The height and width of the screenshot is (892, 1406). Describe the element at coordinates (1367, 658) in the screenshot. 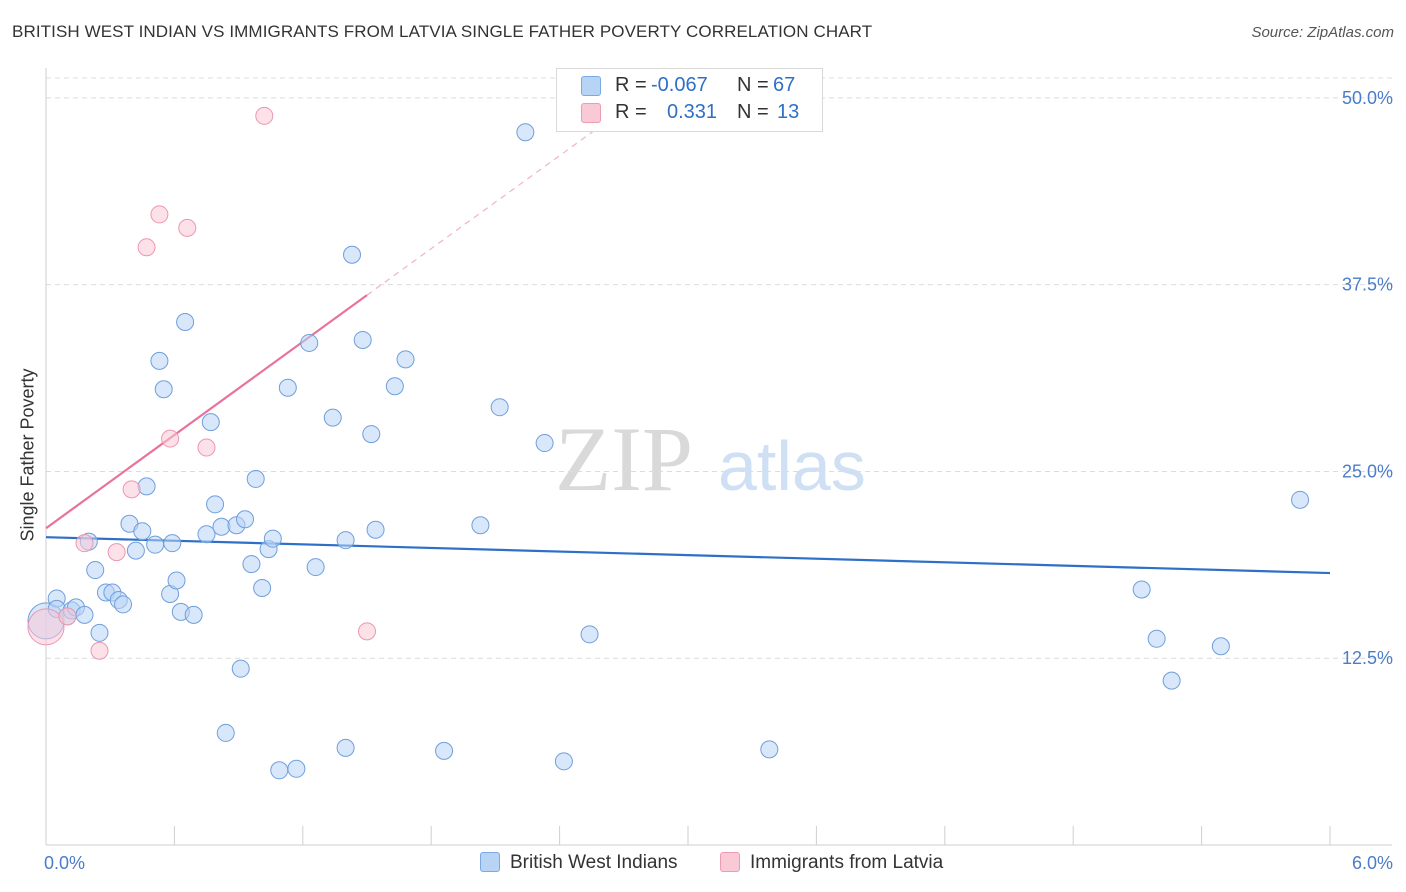

I see `y-tick-label: 12.5%` at that location.